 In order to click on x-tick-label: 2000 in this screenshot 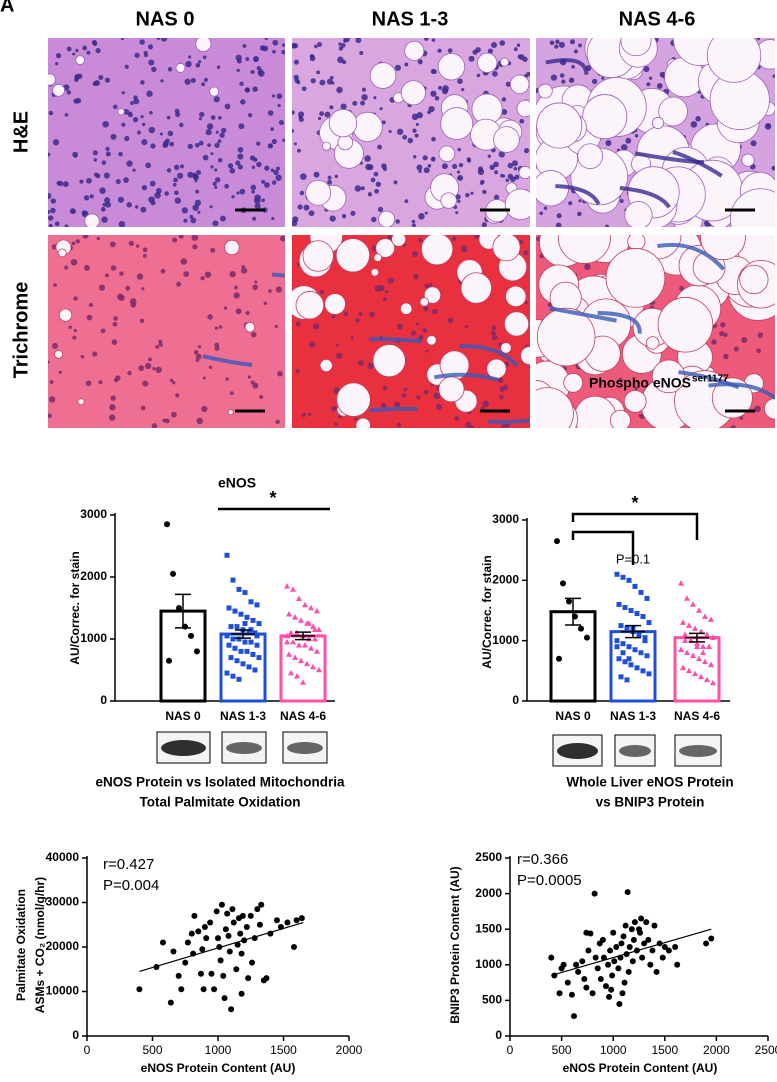, I will do `click(716, 1050)`.